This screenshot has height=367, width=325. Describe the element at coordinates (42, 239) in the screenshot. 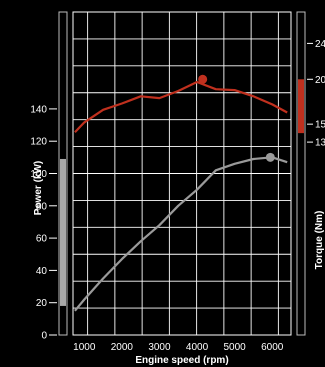

I see `left-tick-label: 60` at that location.